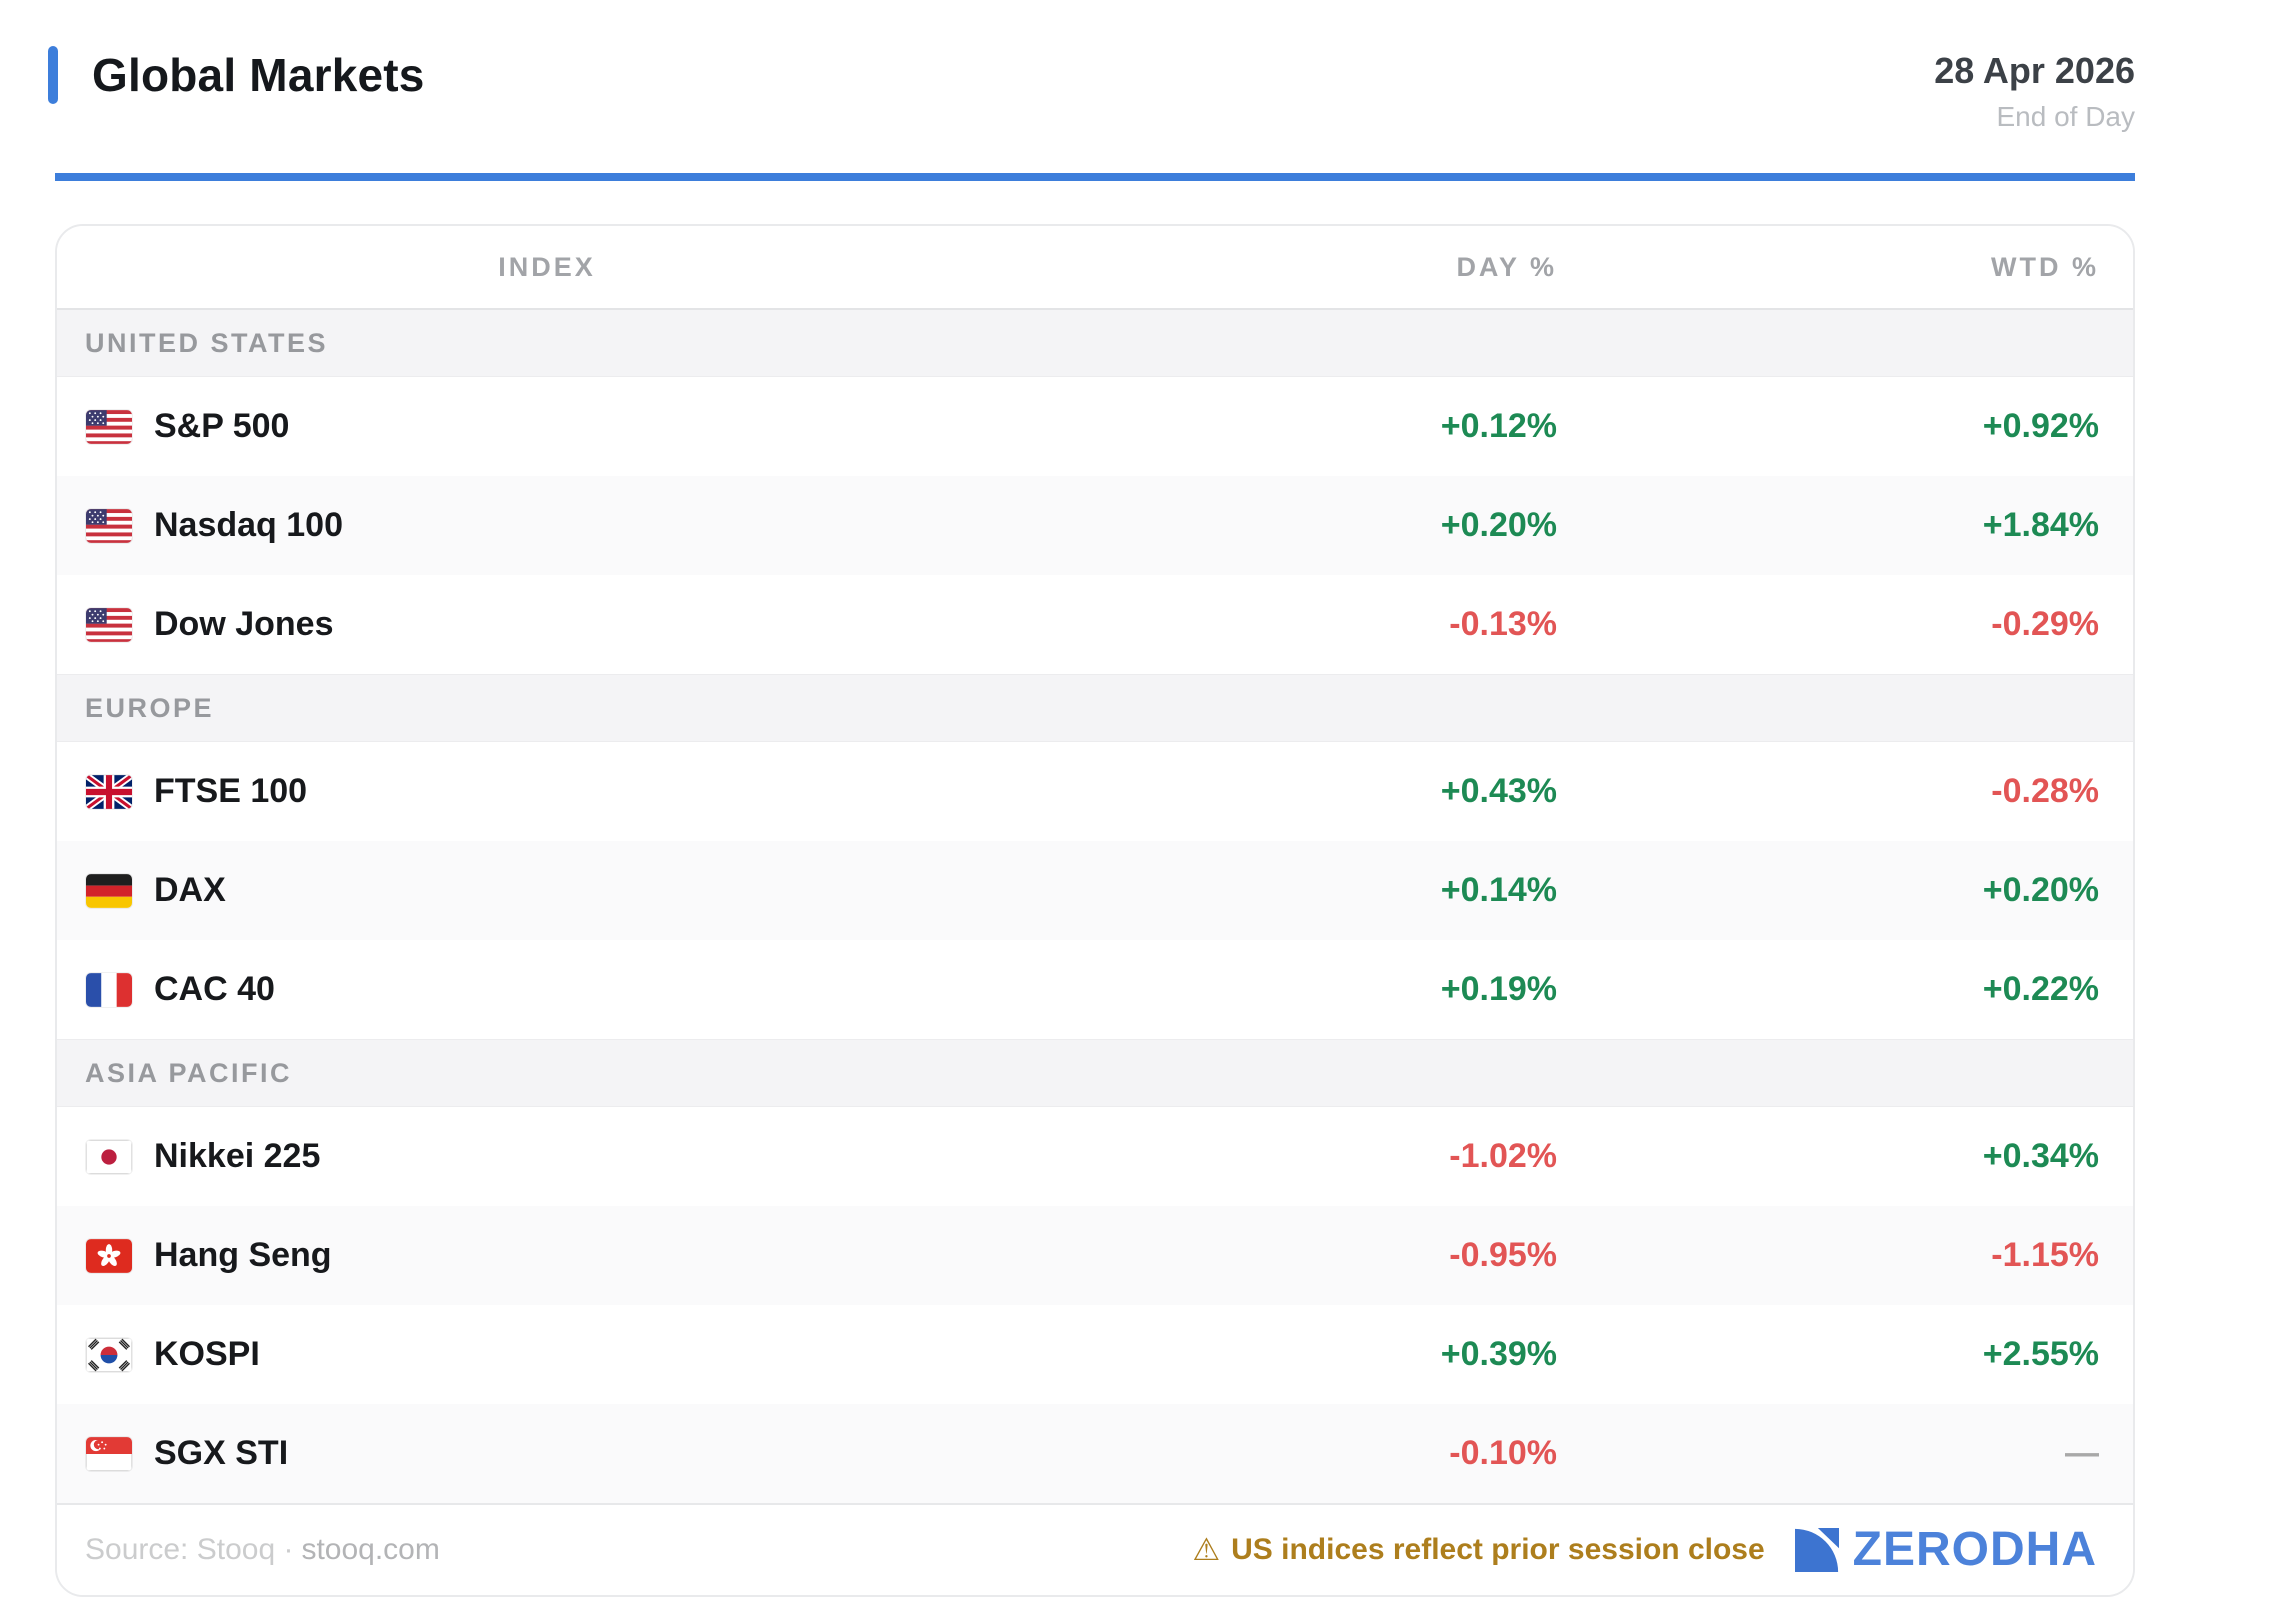 The height and width of the screenshot is (1620, 2280). I want to click on zerodha-wordmark: ZERODHA, so click(1974, 1549).